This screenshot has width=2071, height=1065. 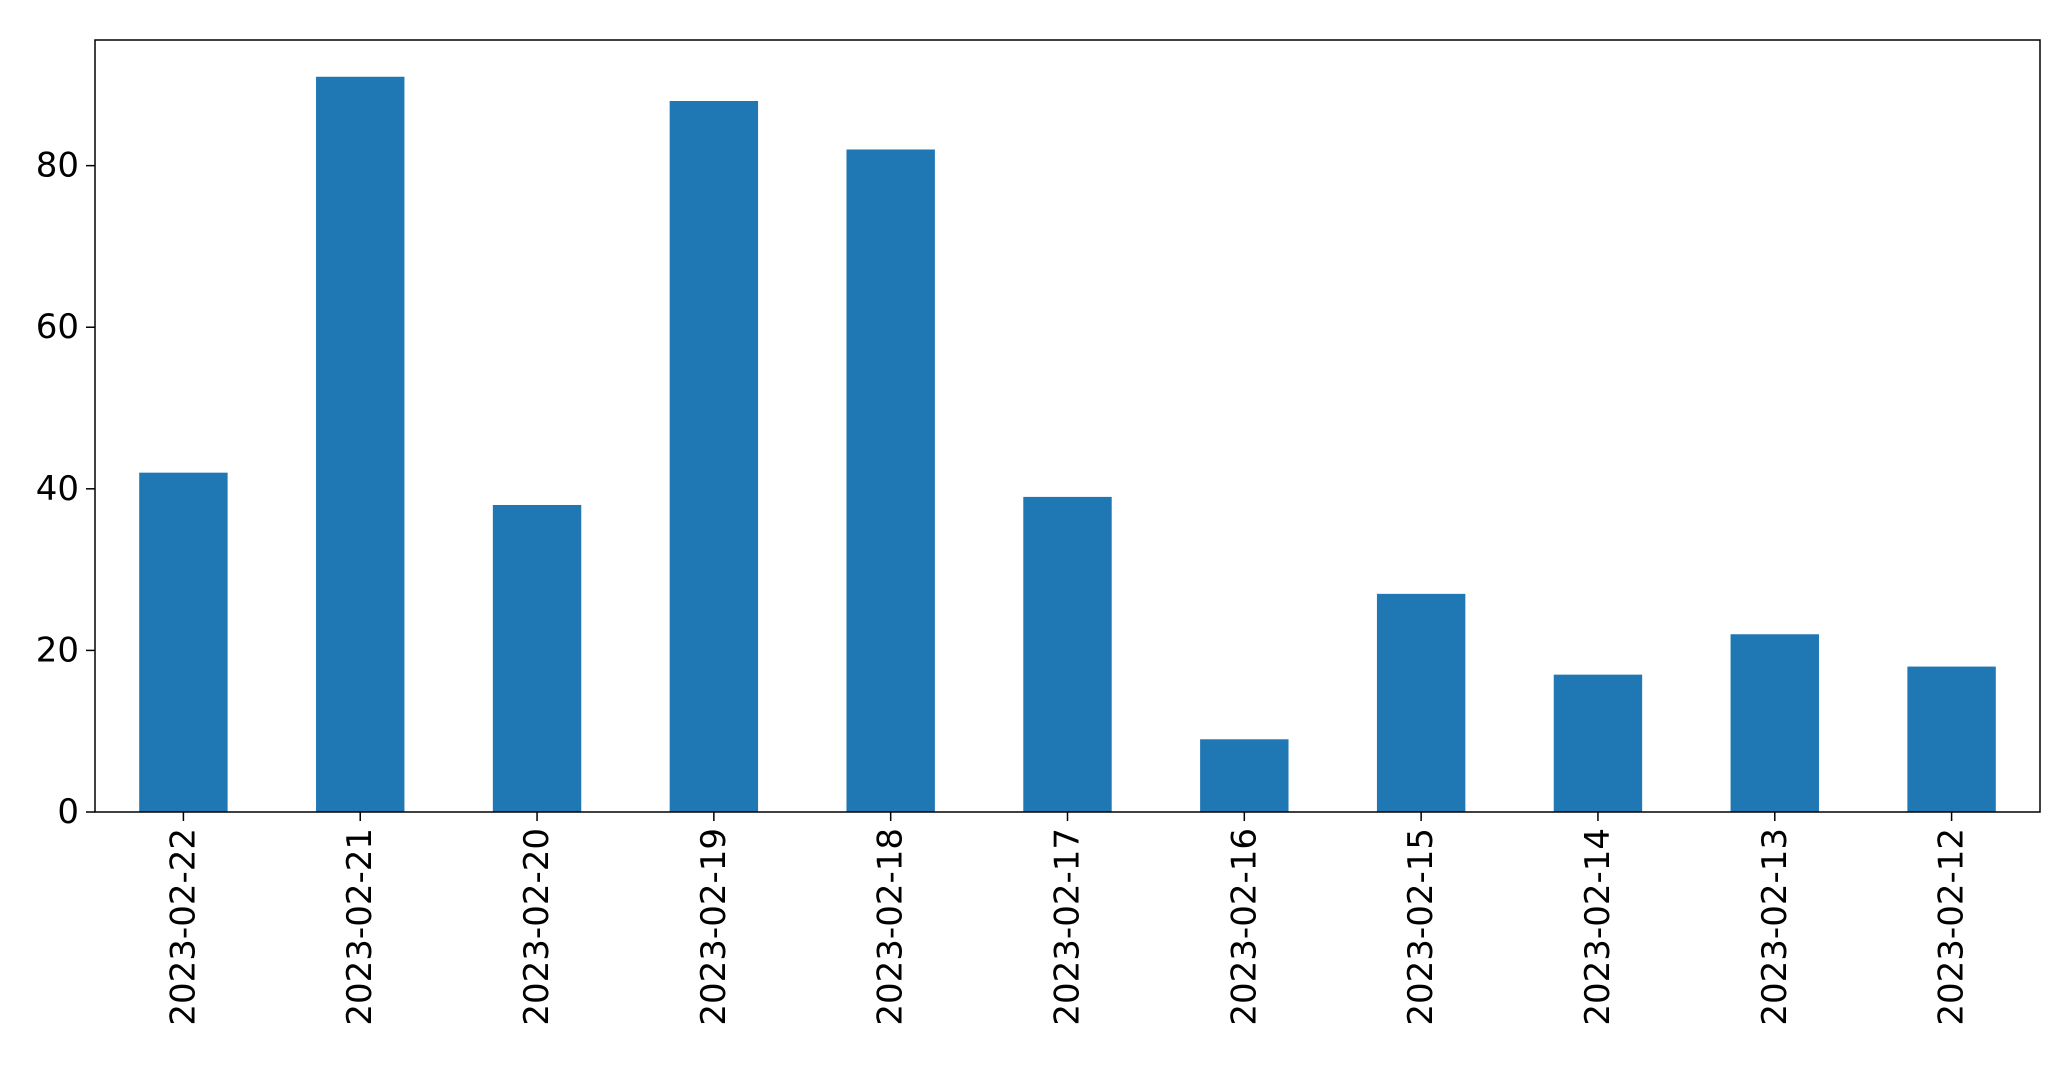 What do you see at coordinates (360, 927) in the screenshot?
I see `x-tick-label: 2023-02-21` at bounding box center [360, 927].